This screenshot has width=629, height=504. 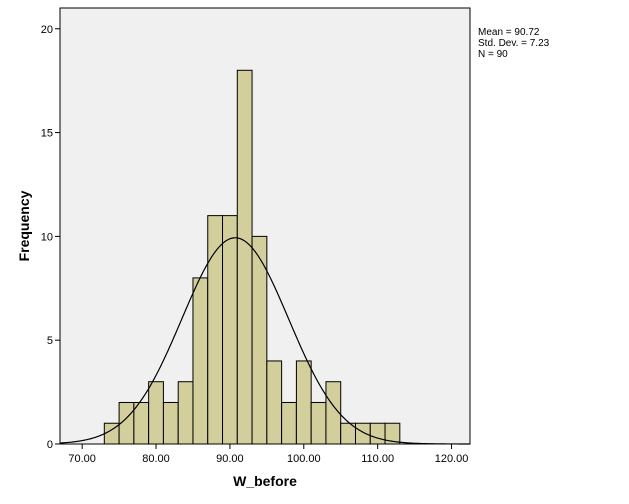 What do you see at coordinates (230, 459) in the screenshot?
I see `x-tick-label: 90.00` at bounding box center [230, 459].